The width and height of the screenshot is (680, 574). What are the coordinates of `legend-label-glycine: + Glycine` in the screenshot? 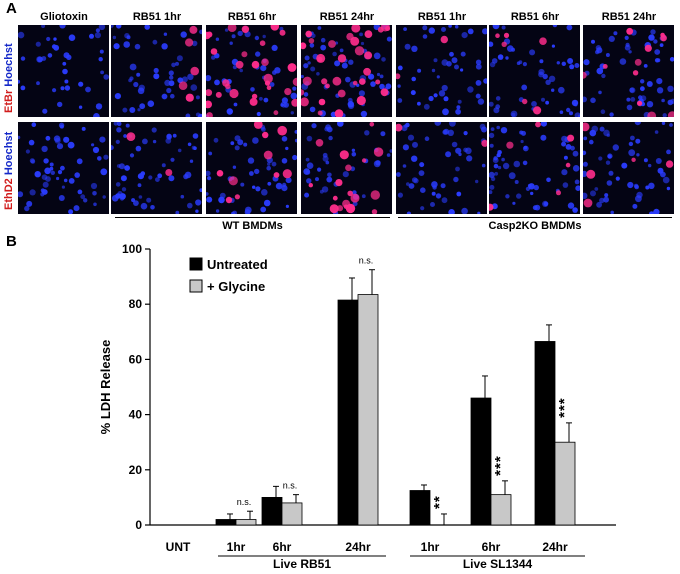 It's located at (236, 286).